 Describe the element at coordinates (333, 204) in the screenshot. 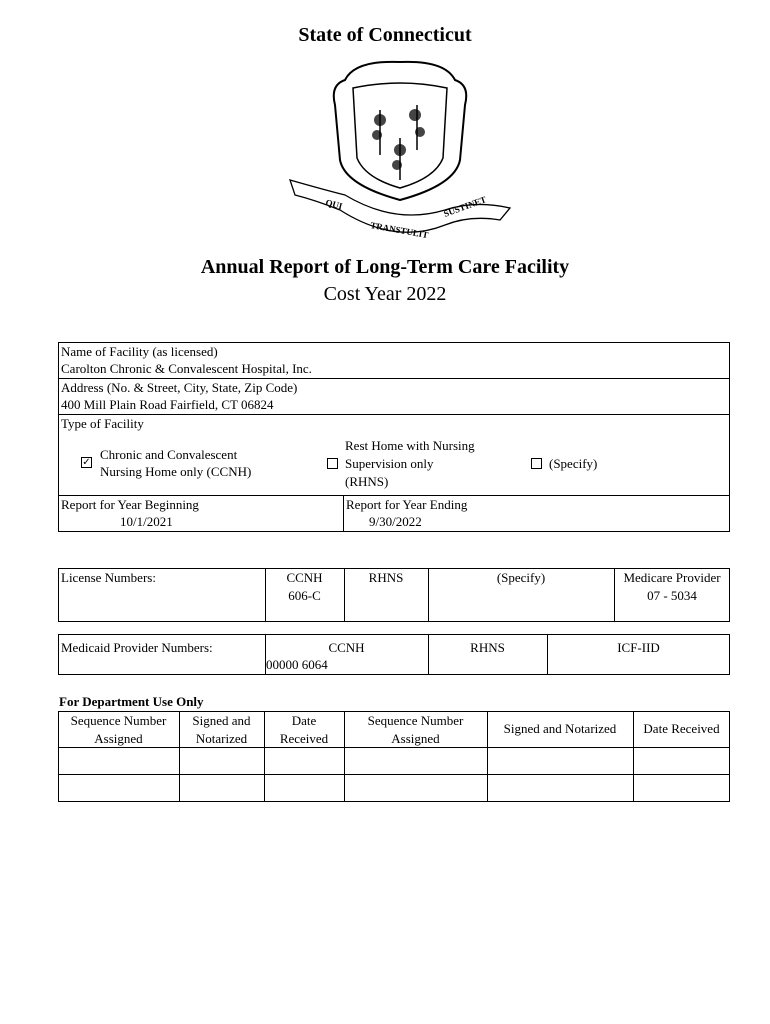

I see `svg-text: QUI` at that location.